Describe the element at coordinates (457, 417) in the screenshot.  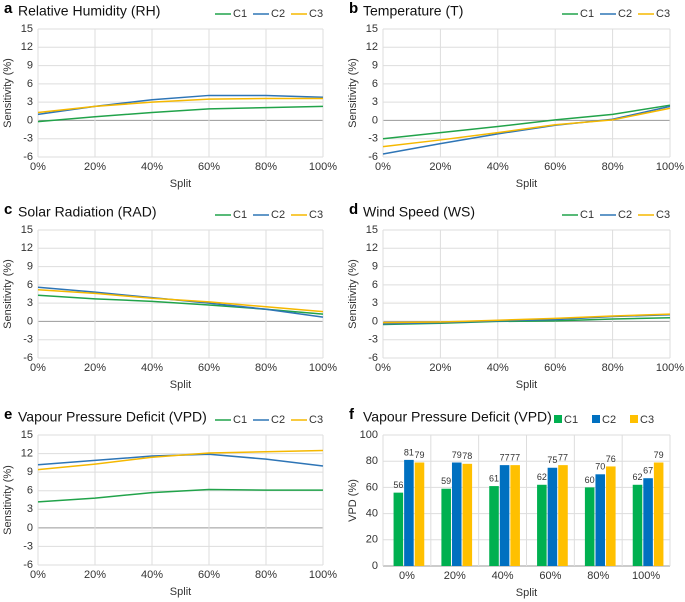
I see `chart-title: Vapour Pressure Deficit (VPD)` at that location.